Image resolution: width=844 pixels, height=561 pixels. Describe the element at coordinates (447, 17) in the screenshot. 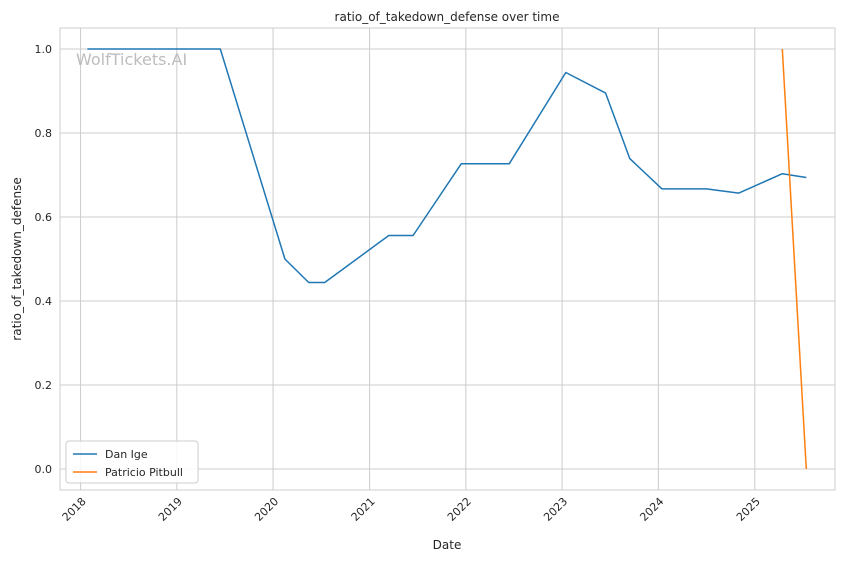

I see `chart-title: ratio_of_takedown_defense over time` at that location.